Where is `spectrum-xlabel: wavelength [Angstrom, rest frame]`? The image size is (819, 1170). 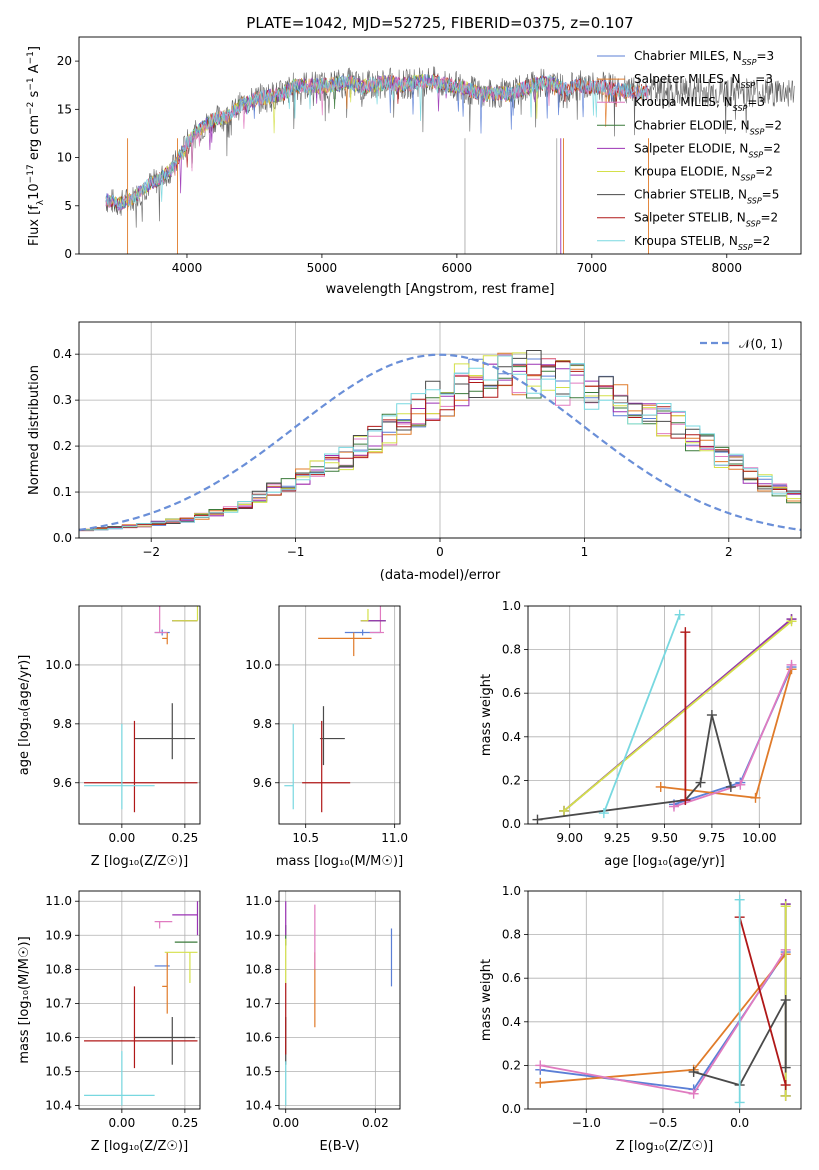 spectrum-xlabel: wavelength [Angstrom, rest frame] is located at coordinates (440, 289).